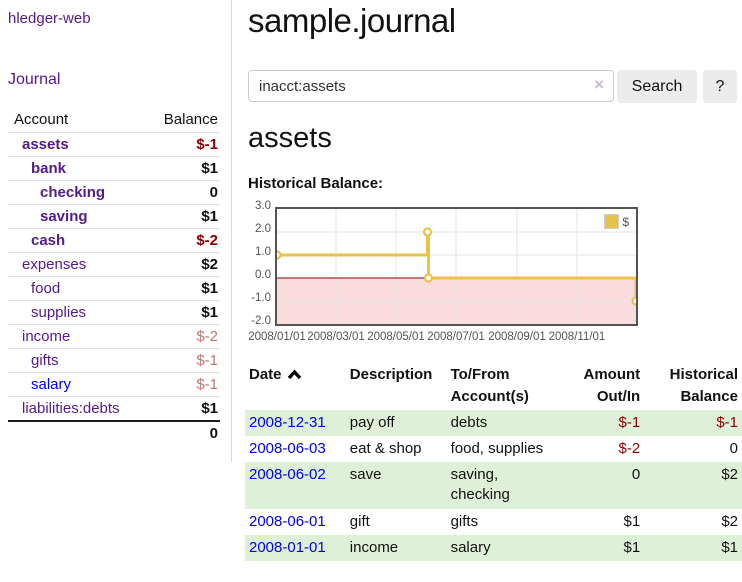 This screenshot has width=742, height=582. Describe the element at coordinates (577, 337) in the screenshot. I see `x-tick-label: 2008/11/01` at that location.